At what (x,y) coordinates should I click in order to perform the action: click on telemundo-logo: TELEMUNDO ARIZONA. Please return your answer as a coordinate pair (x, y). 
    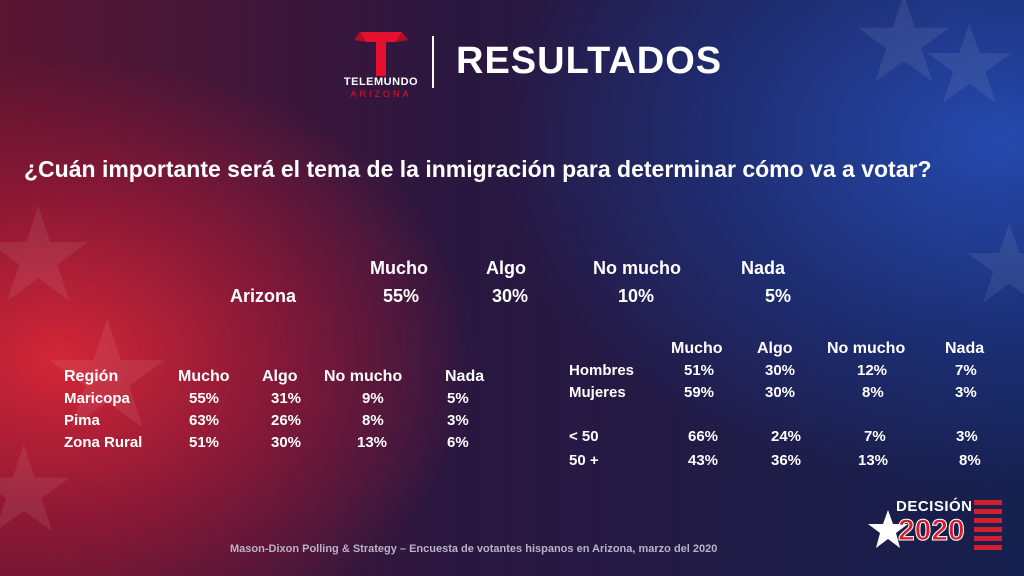
    Looking at the image, I should click on (381, 65).